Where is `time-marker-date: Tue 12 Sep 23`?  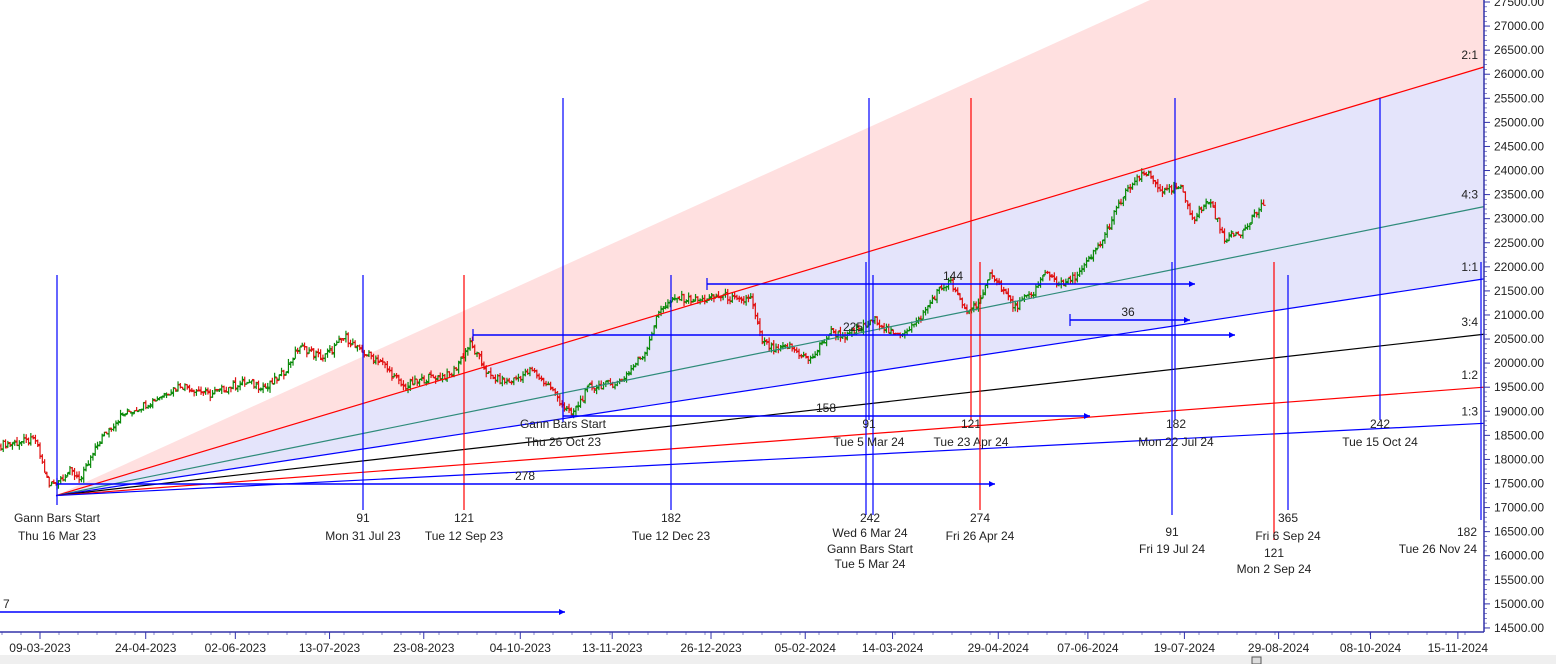
time-marker-date: Tue 12 Sep 23 is located at coordinates (464, 536).